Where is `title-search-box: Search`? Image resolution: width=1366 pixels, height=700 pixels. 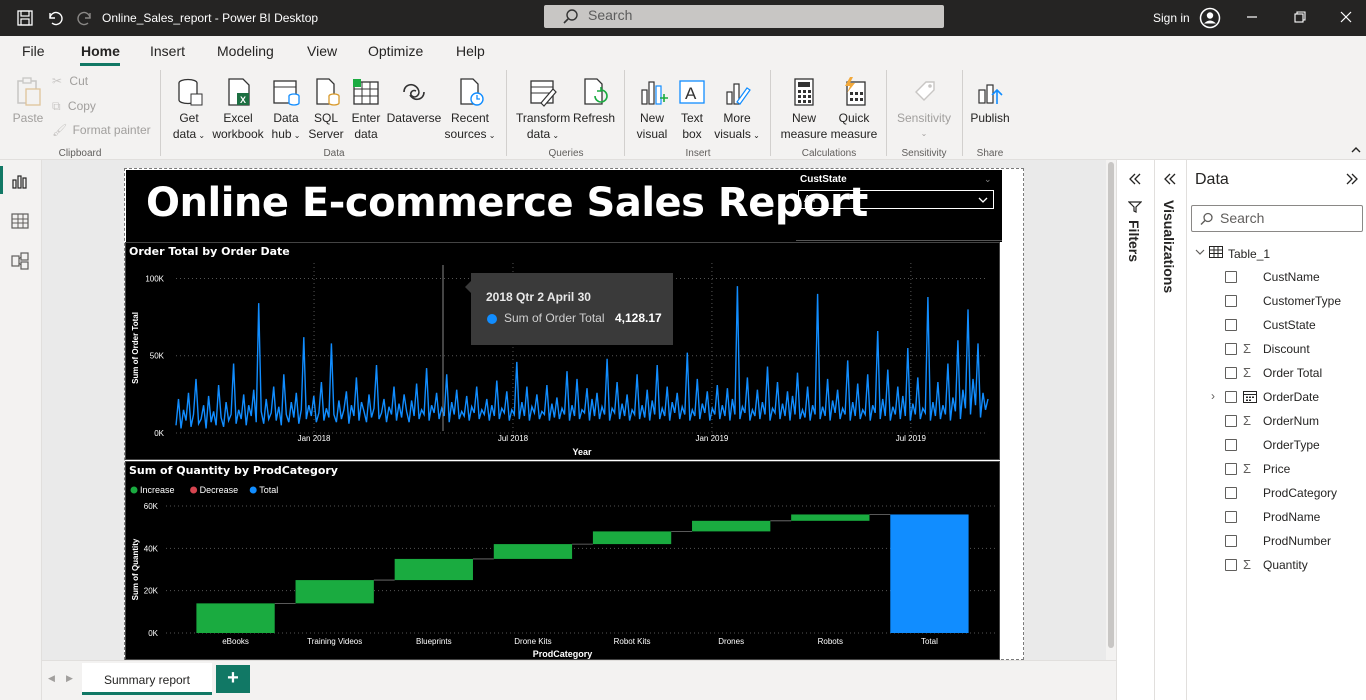 title-search-box: Search is located at coordinates (744, 16).